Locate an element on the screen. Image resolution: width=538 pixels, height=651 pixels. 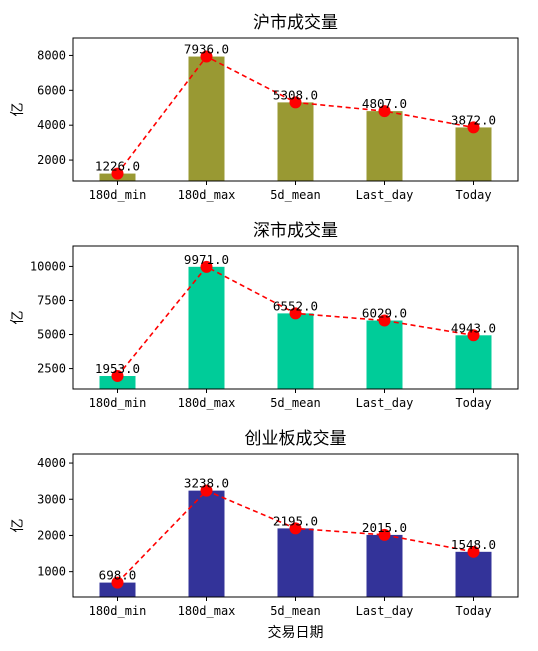
data-label-180d_min: 698.0 is located at coordinates (118, 575).